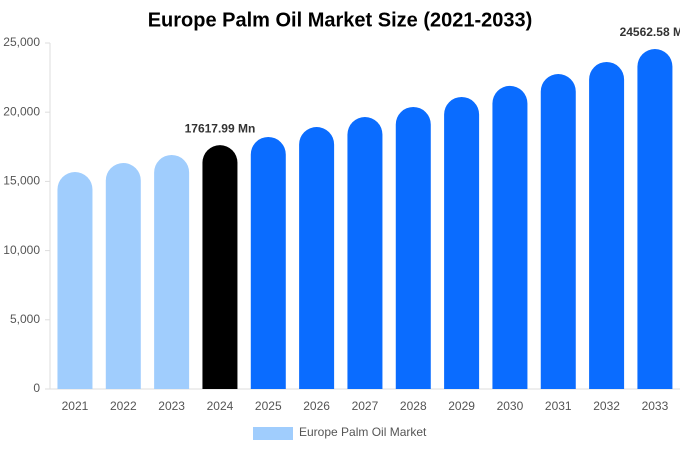 The height and width of the screenshot is (450, 680). I want to click on x-tick-label: 2026, so click(316, 406).